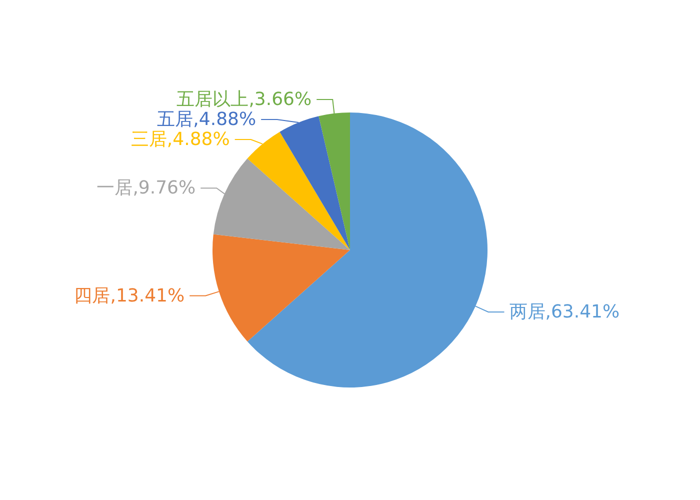  Describe the element at coordinates (129, 295) in the screenshot. I see `slice-label: 四居,13.41%` at that location.